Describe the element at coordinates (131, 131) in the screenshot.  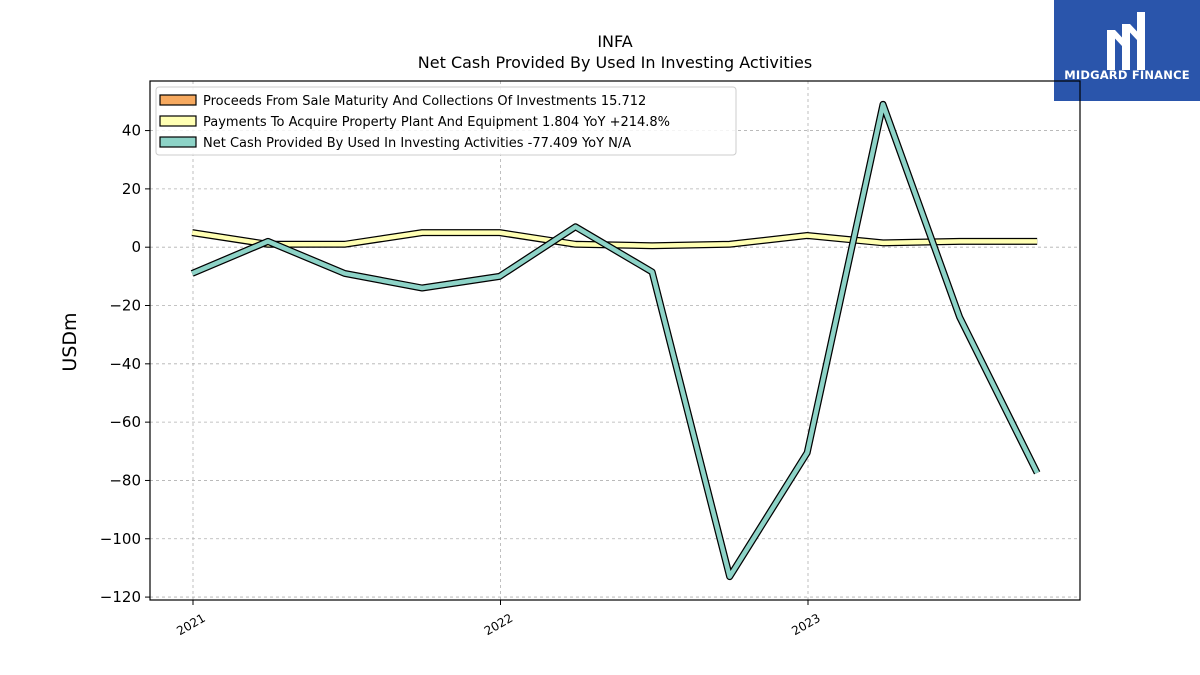
I see `y-tick-label: 40` at that location.